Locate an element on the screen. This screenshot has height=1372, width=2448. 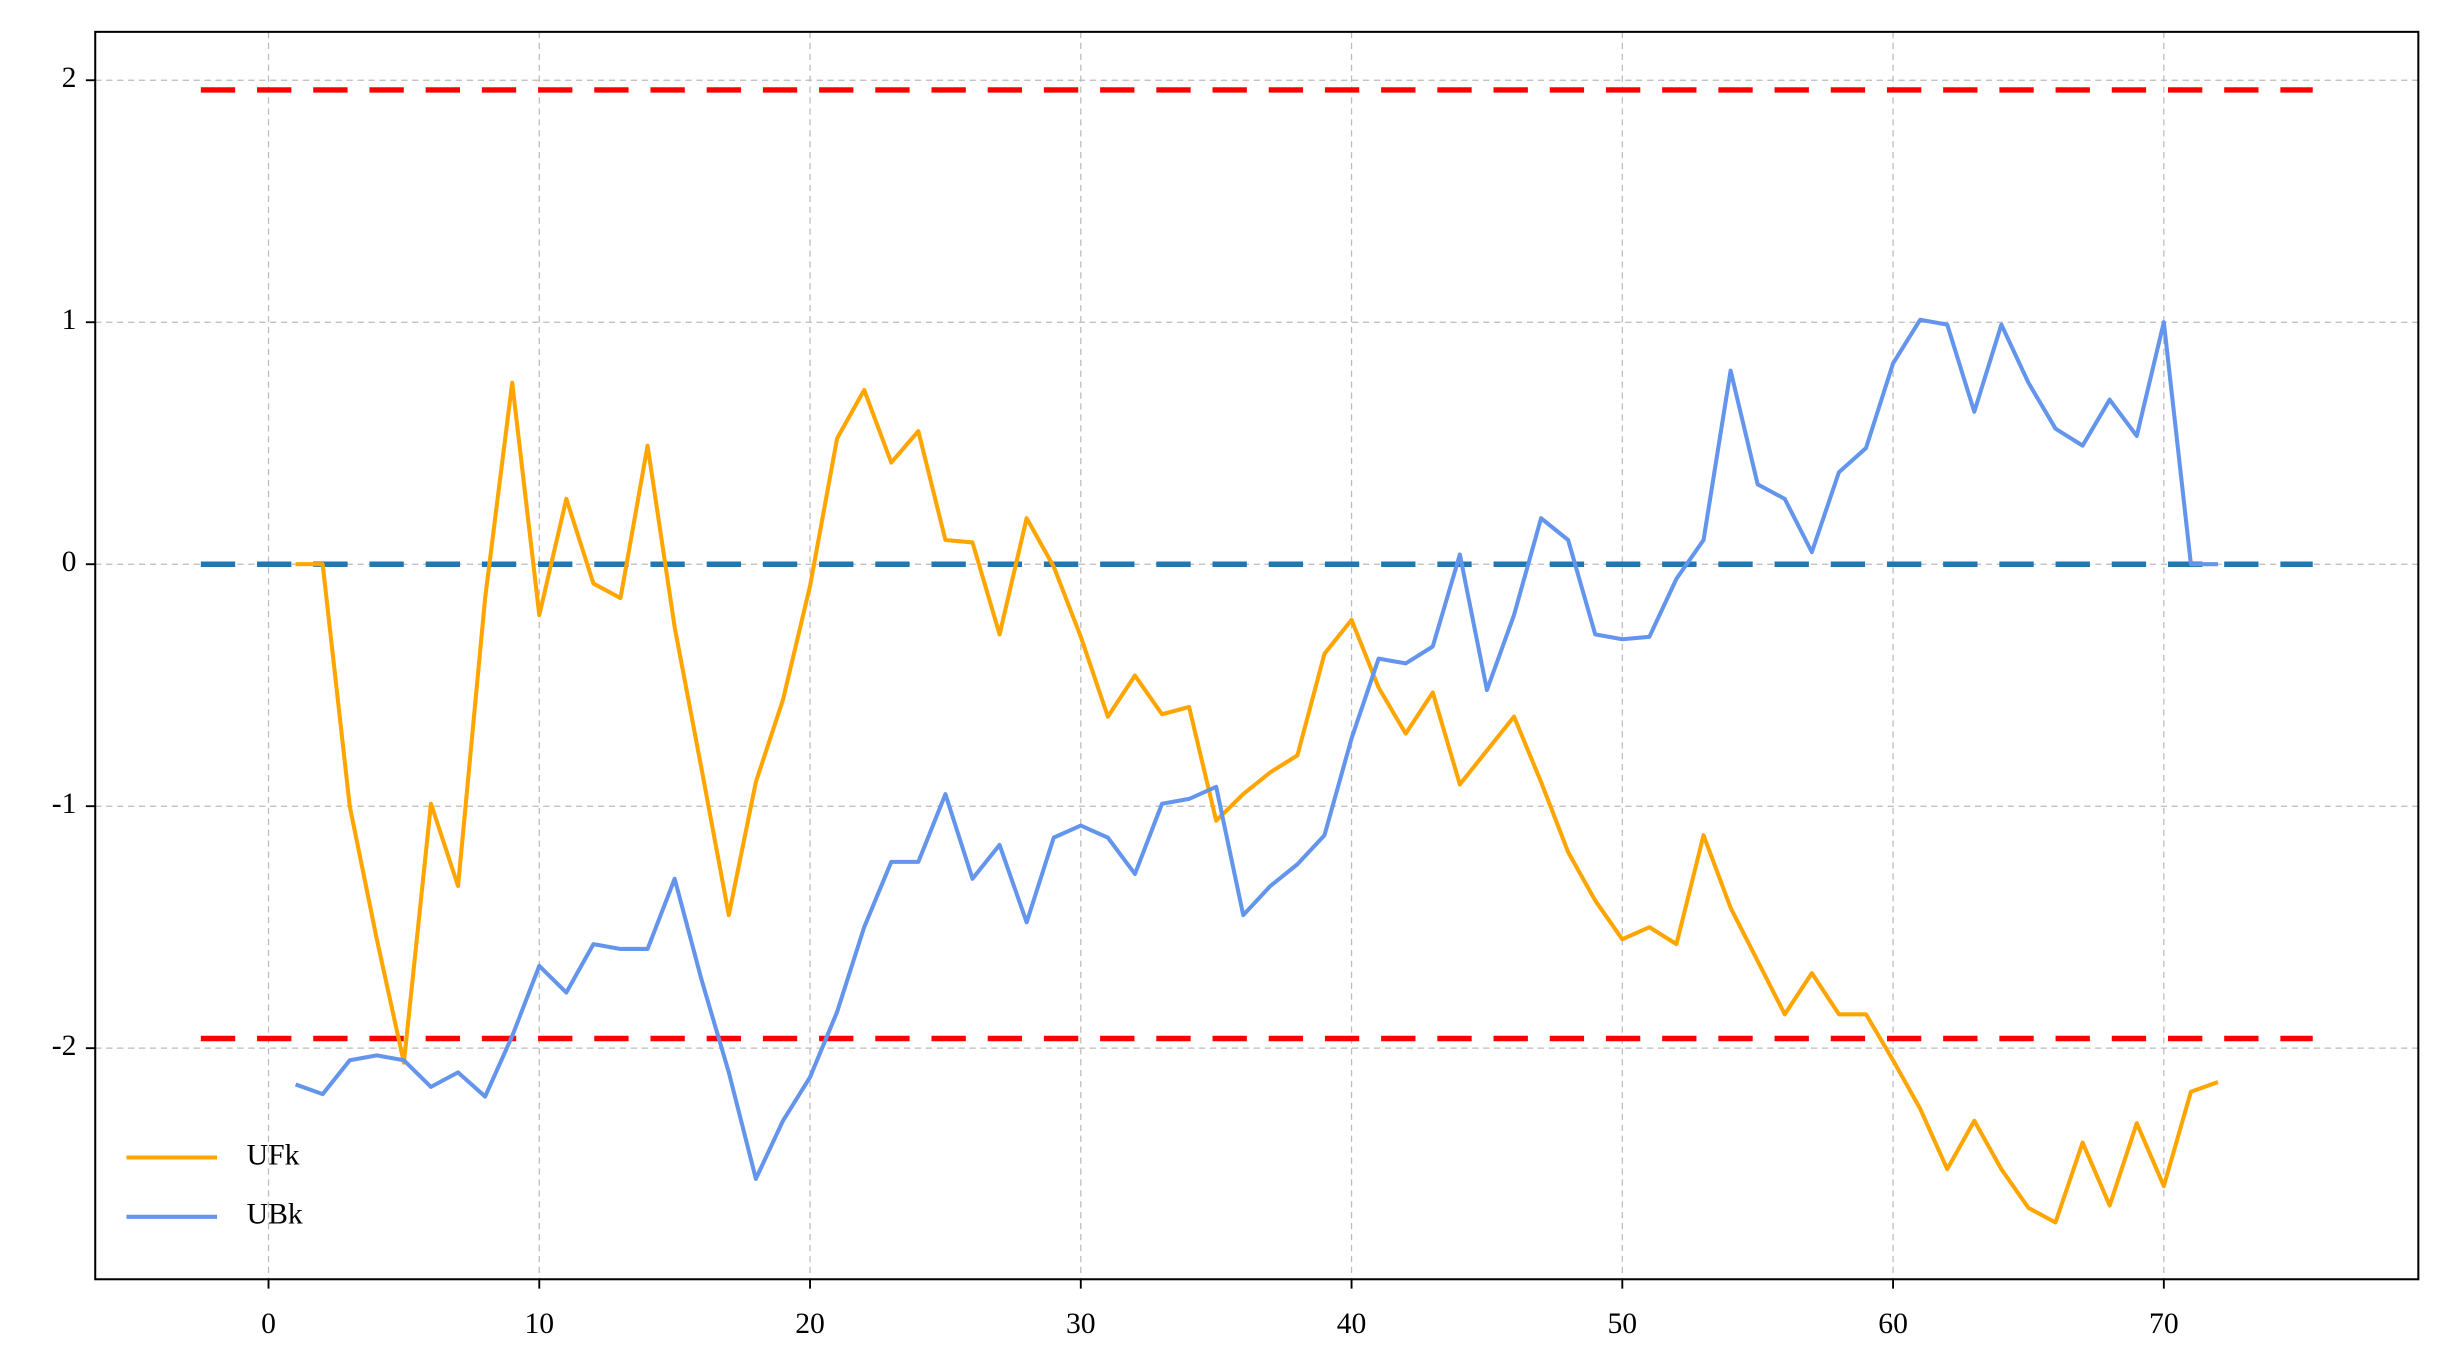
y-tick-label: 0 is located at coordinates (69, 562).